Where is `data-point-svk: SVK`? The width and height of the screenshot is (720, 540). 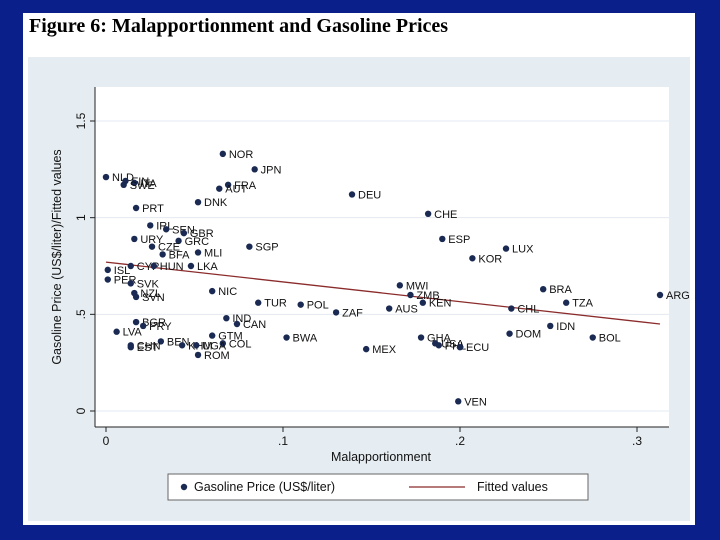
data-point-svk: SVK is located at coordinates (143, 284).